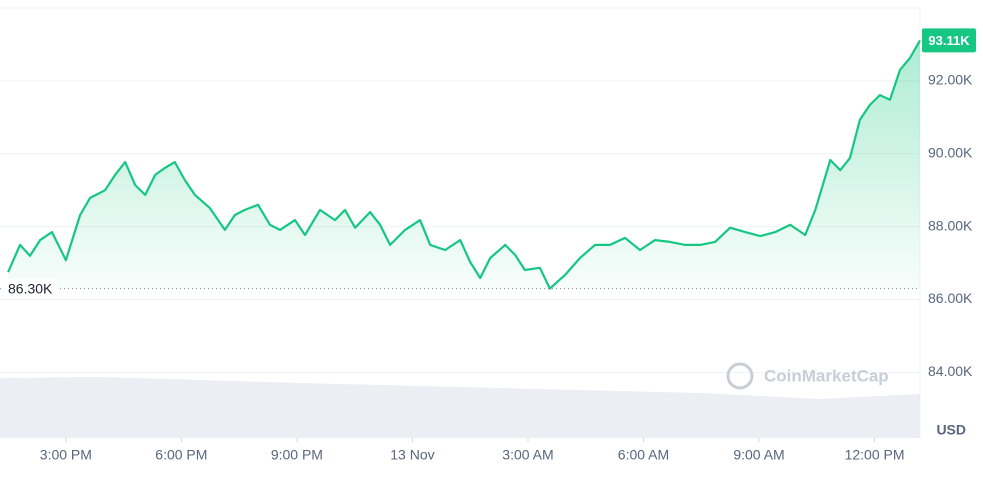 Image resolution: width=983 pixels, height=480 pixels. I want to click on watermark-text: CoinMarketCap, so click(826, 375).